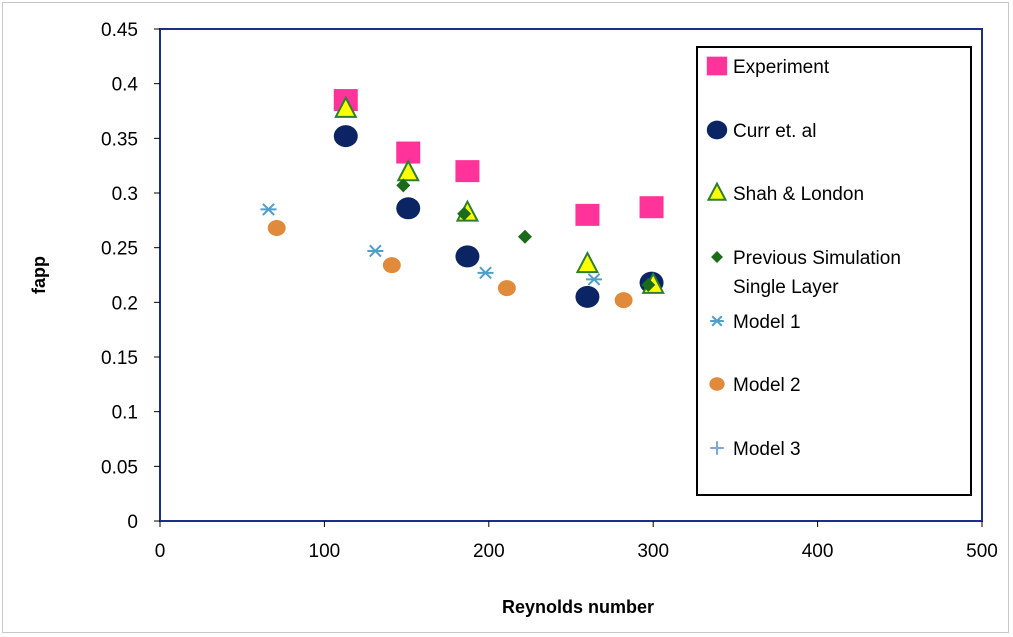 This screenshot has height=637, width=1013. Describe the element at coordinates (982, 551) in the screenshot. I see `x-tick-label: 500` at that location.